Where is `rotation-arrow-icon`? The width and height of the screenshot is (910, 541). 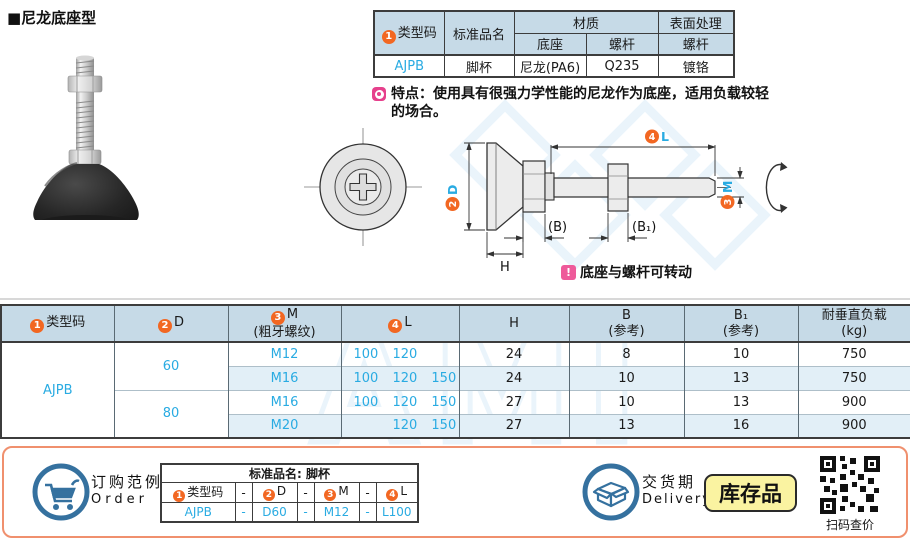
rotation-arrow-icon is located at coordinates (776, 187).